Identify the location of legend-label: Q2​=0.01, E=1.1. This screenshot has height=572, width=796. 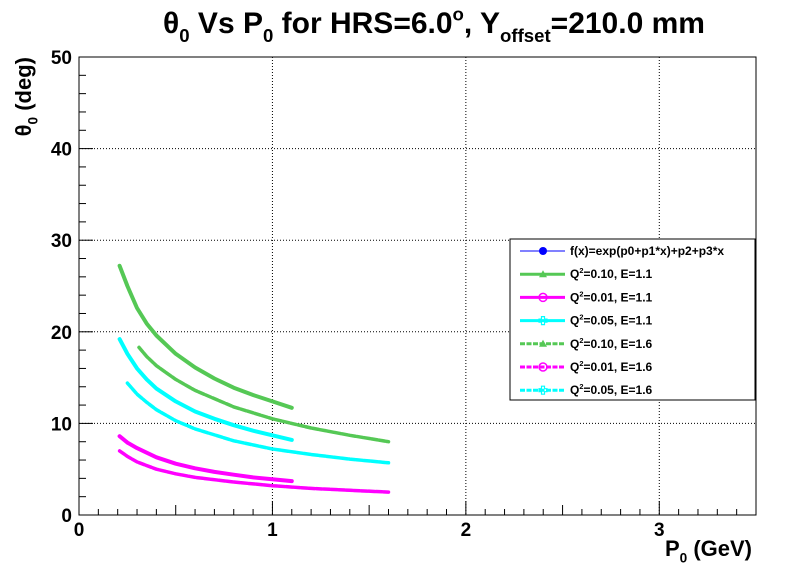
(611, 296).